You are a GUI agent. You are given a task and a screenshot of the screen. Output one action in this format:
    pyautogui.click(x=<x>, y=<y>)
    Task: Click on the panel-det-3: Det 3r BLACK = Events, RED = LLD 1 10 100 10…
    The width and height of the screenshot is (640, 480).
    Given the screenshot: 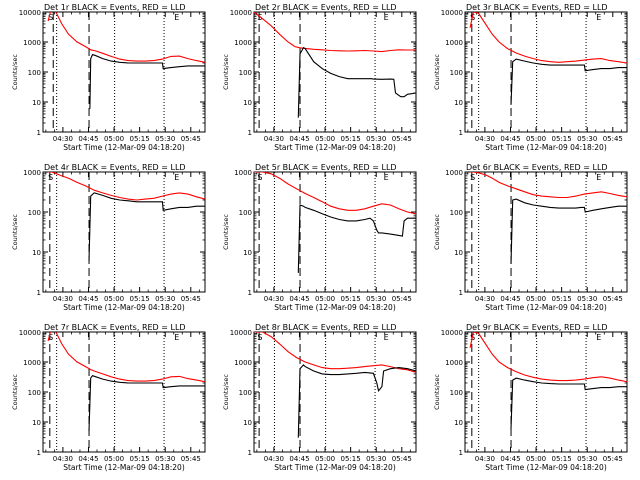 What is the action you would take?
    pyautogui.click(x=530, y=77)
    